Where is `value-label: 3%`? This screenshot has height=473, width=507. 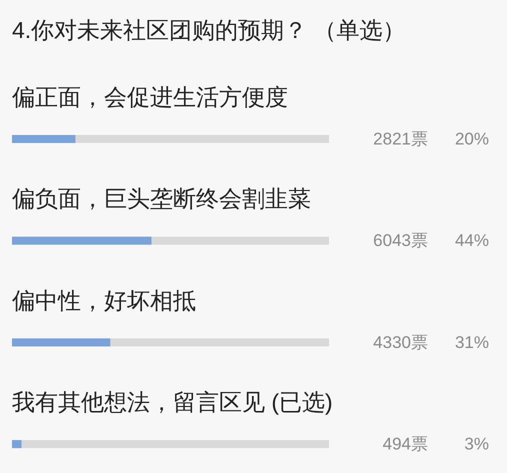 value-label: 3% is located at coordinates (476, 444).